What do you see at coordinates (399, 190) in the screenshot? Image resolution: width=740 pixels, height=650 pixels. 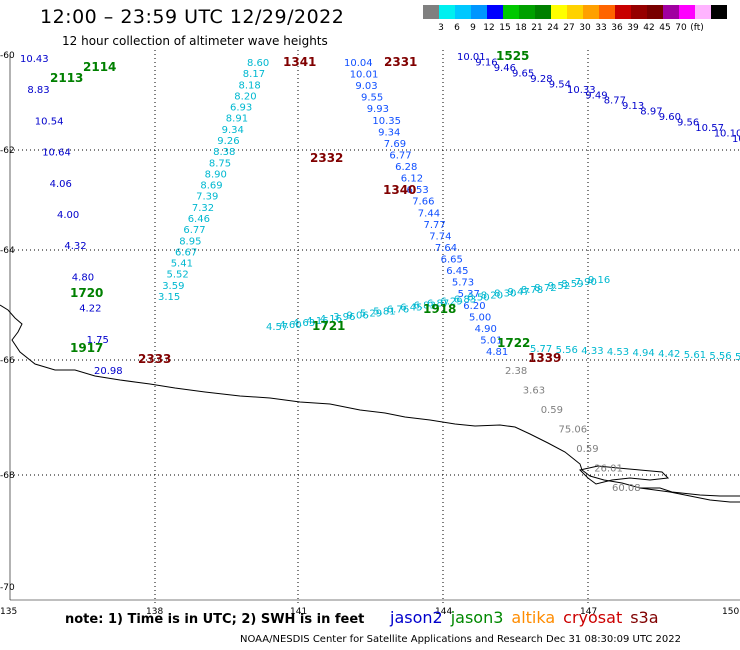 I see `track-label: 1340` at bounding box center [399, 190].